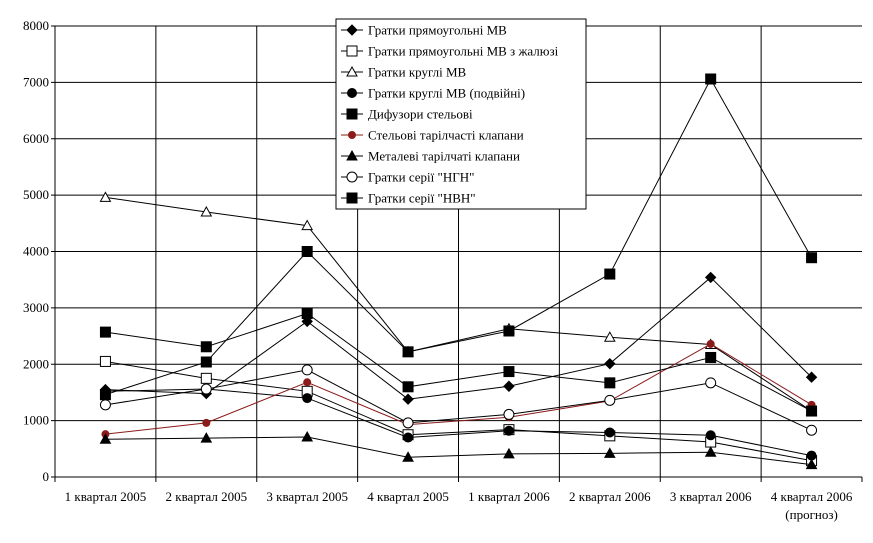 The image size is (873, 543). I want to click on legend-label: Гратки прямоугольні МВ, so click(437, 30).